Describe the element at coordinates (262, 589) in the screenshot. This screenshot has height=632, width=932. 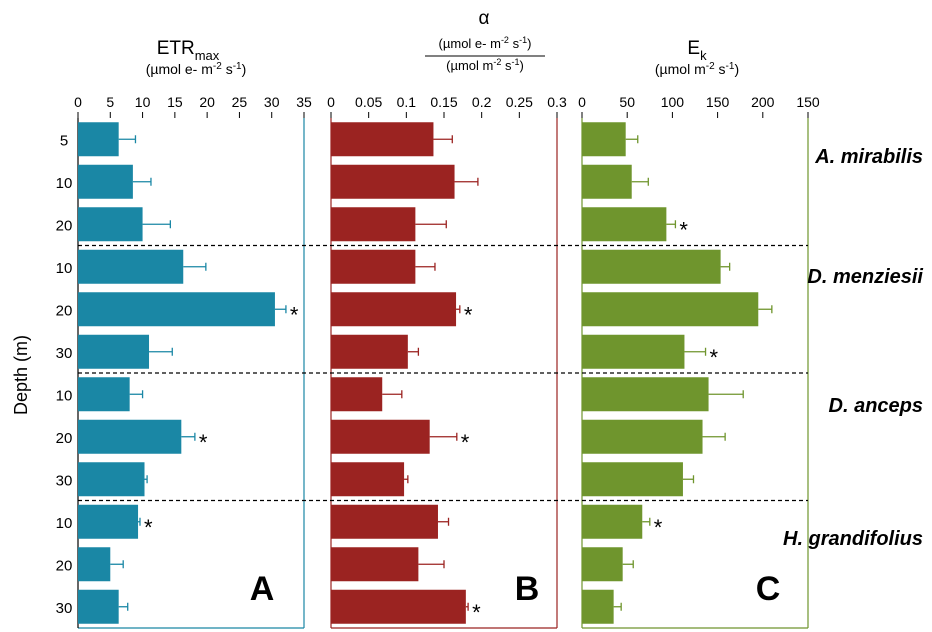
I see `panel-a-letter: A` at that location.